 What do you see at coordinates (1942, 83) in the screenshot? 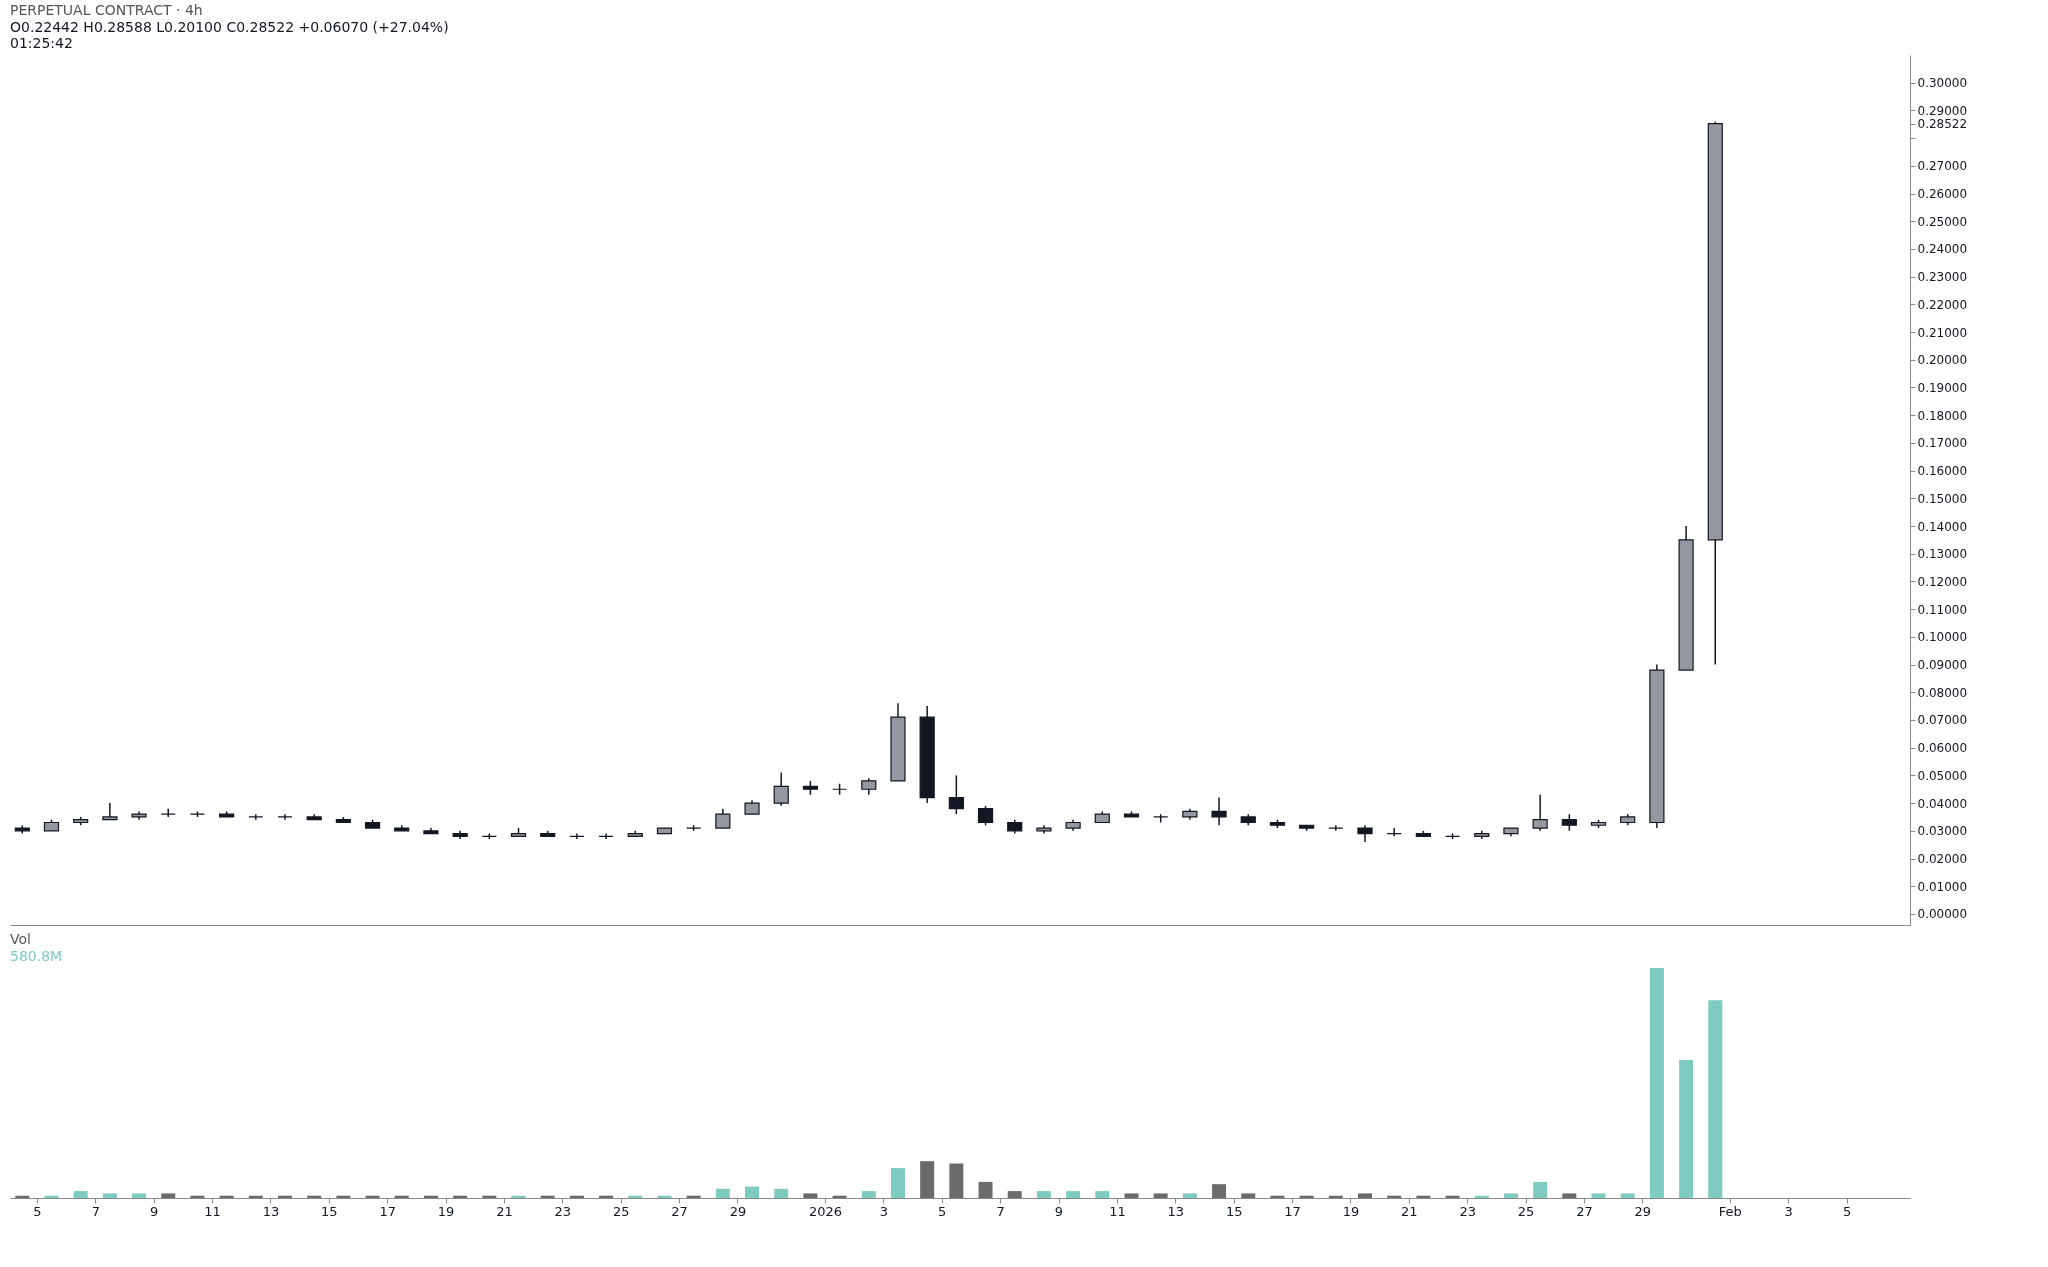
I see `y-tick-label: 0.30000` at bounding box center [1942, 83].